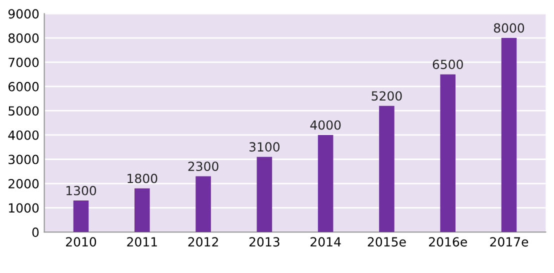 The height and width of the screenshot is (273, 554). I want to click on data-label: 6500, so click(447, 65).